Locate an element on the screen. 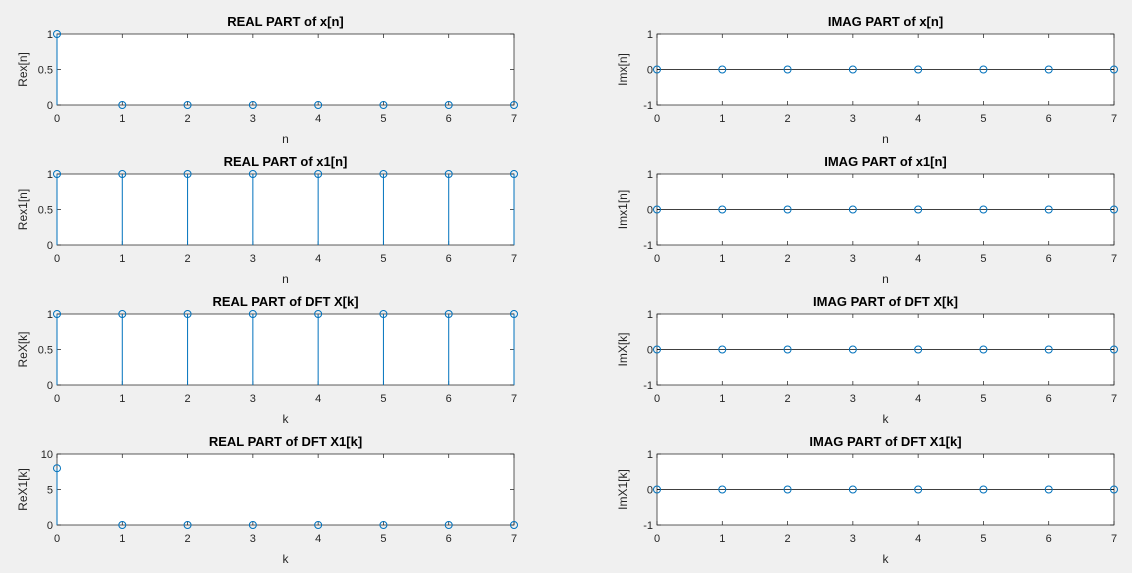 This screenshot has height=573, width=1132. subplot-3: REAL PART of x1[n] 0 1 2 3 4 5 6 7 0 0.5 1 n Rex1[n] is located at coordinates (267, 220).